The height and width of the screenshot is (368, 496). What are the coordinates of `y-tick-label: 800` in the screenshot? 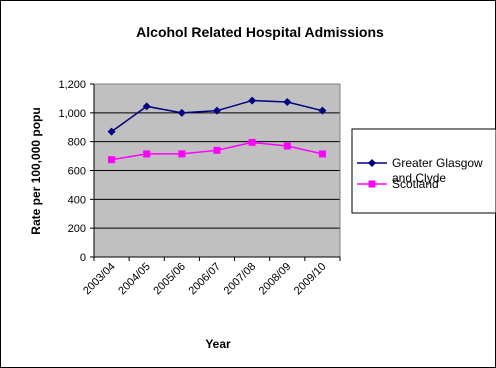 It's located at (77, 143).